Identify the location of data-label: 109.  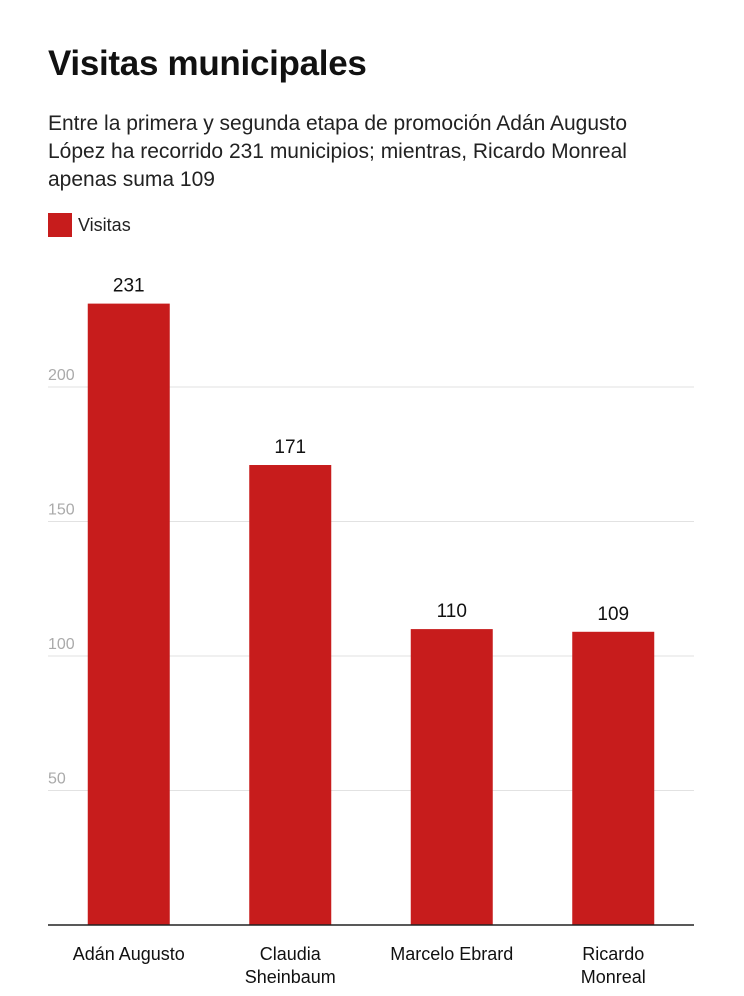
(613, 614).